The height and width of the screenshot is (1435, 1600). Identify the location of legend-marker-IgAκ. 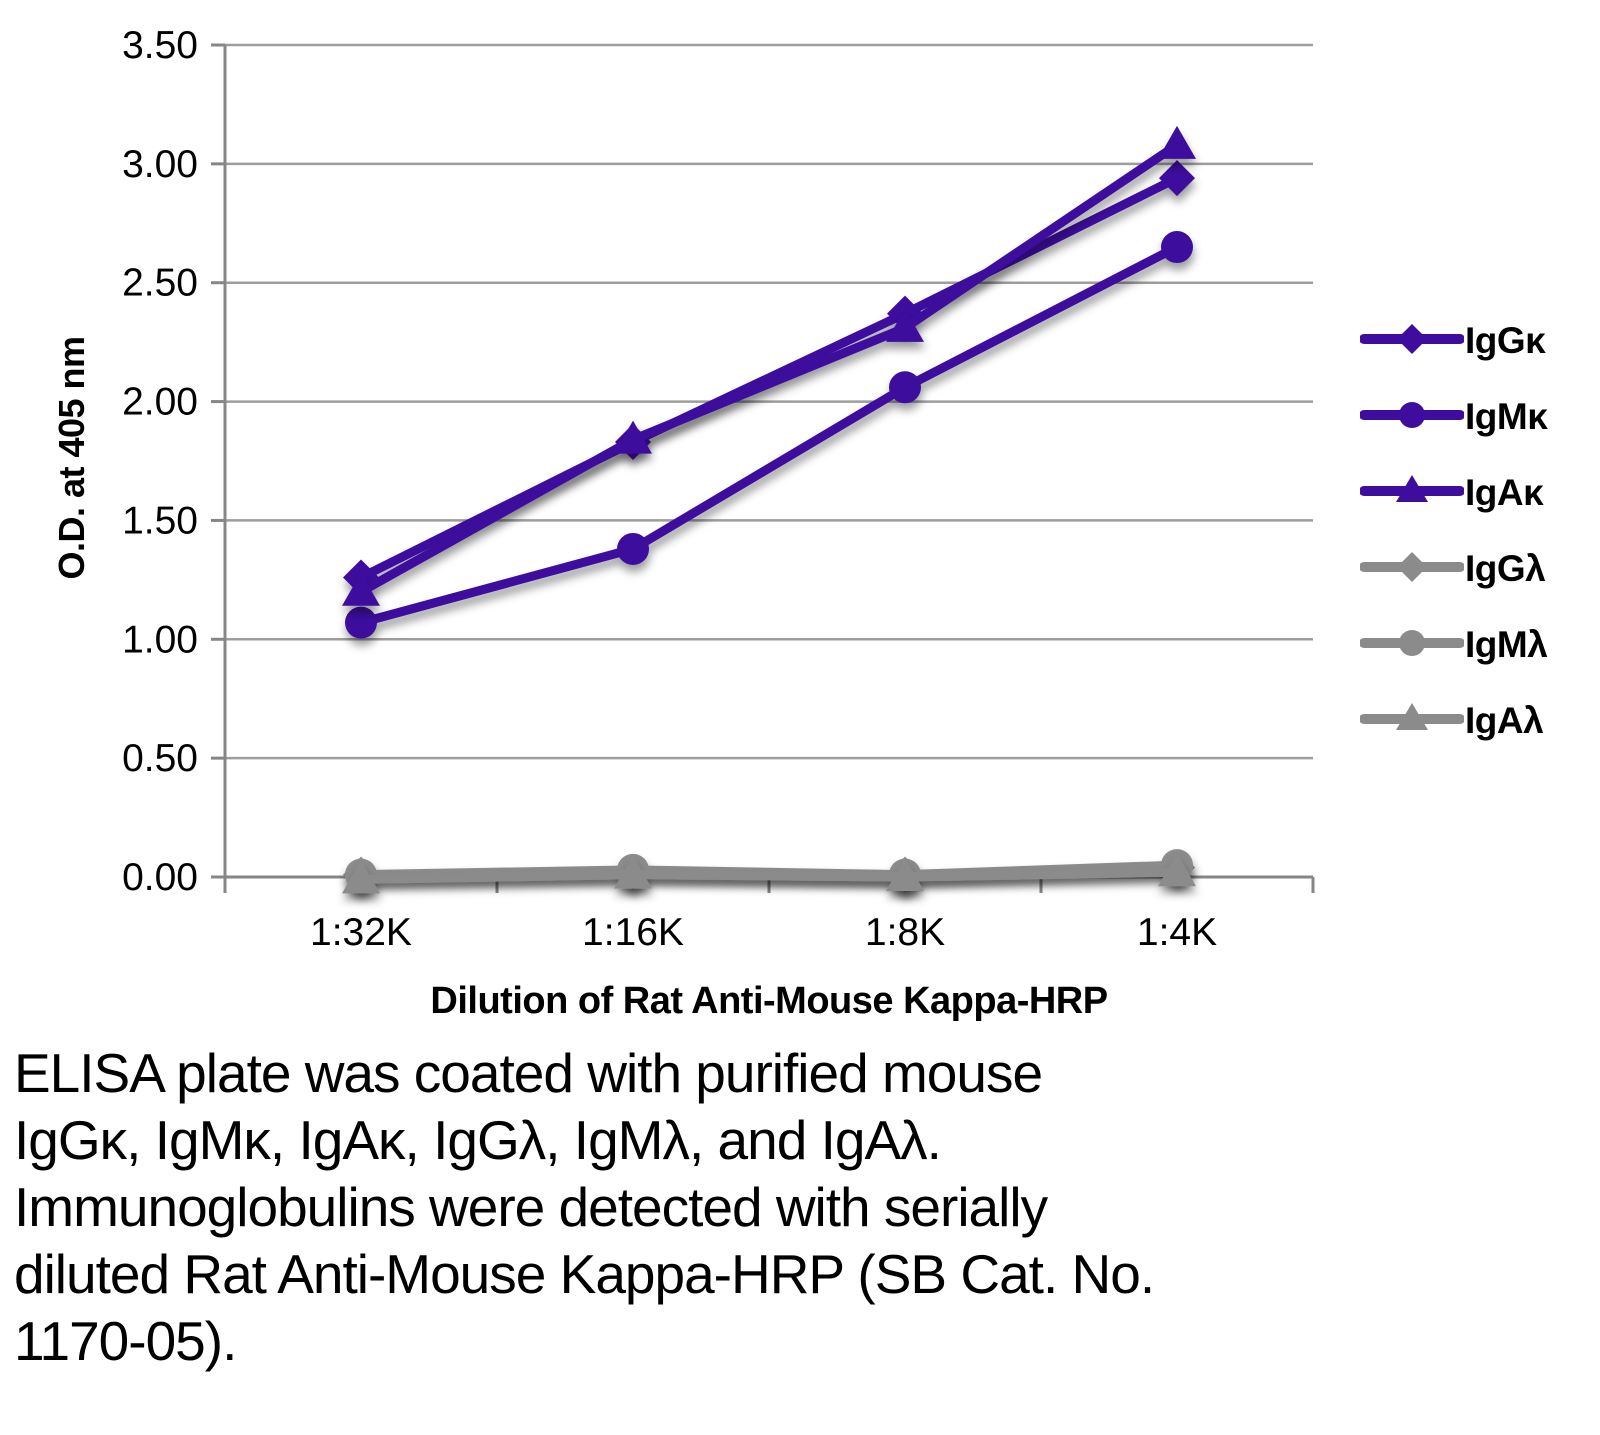
(1412, 488).